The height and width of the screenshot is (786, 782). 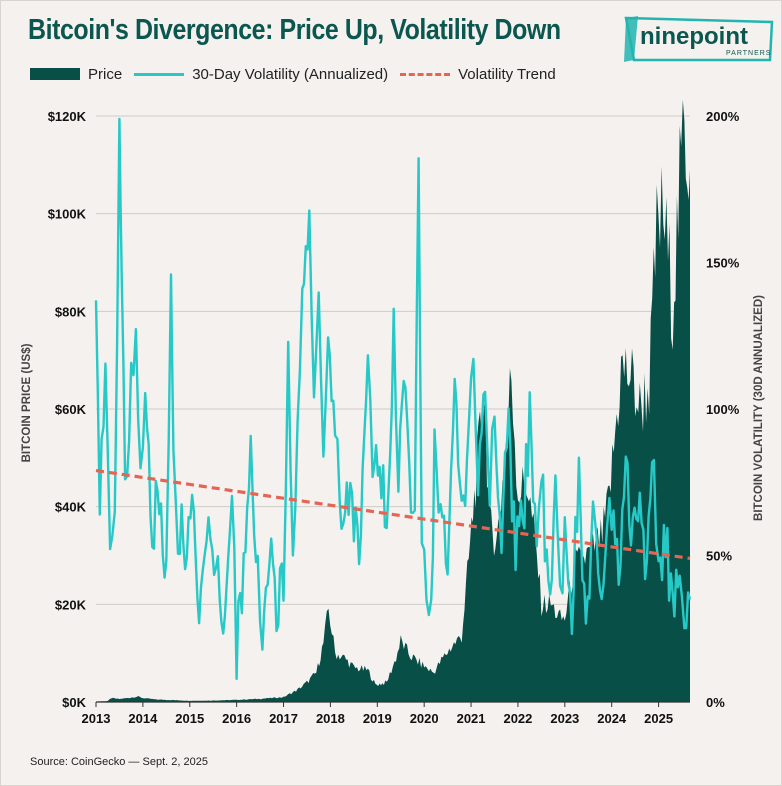 I want to click on ninepoint-logo: ninepoint PARTNERS, so click(x=699, y=39).